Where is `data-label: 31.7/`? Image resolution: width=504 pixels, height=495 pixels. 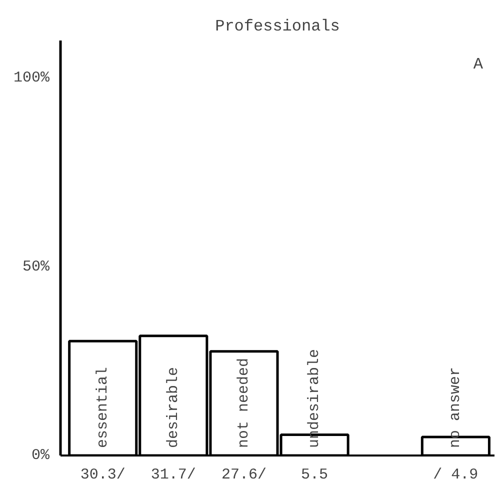 data-label: 31.7/ is located at coordinates (173, 475).